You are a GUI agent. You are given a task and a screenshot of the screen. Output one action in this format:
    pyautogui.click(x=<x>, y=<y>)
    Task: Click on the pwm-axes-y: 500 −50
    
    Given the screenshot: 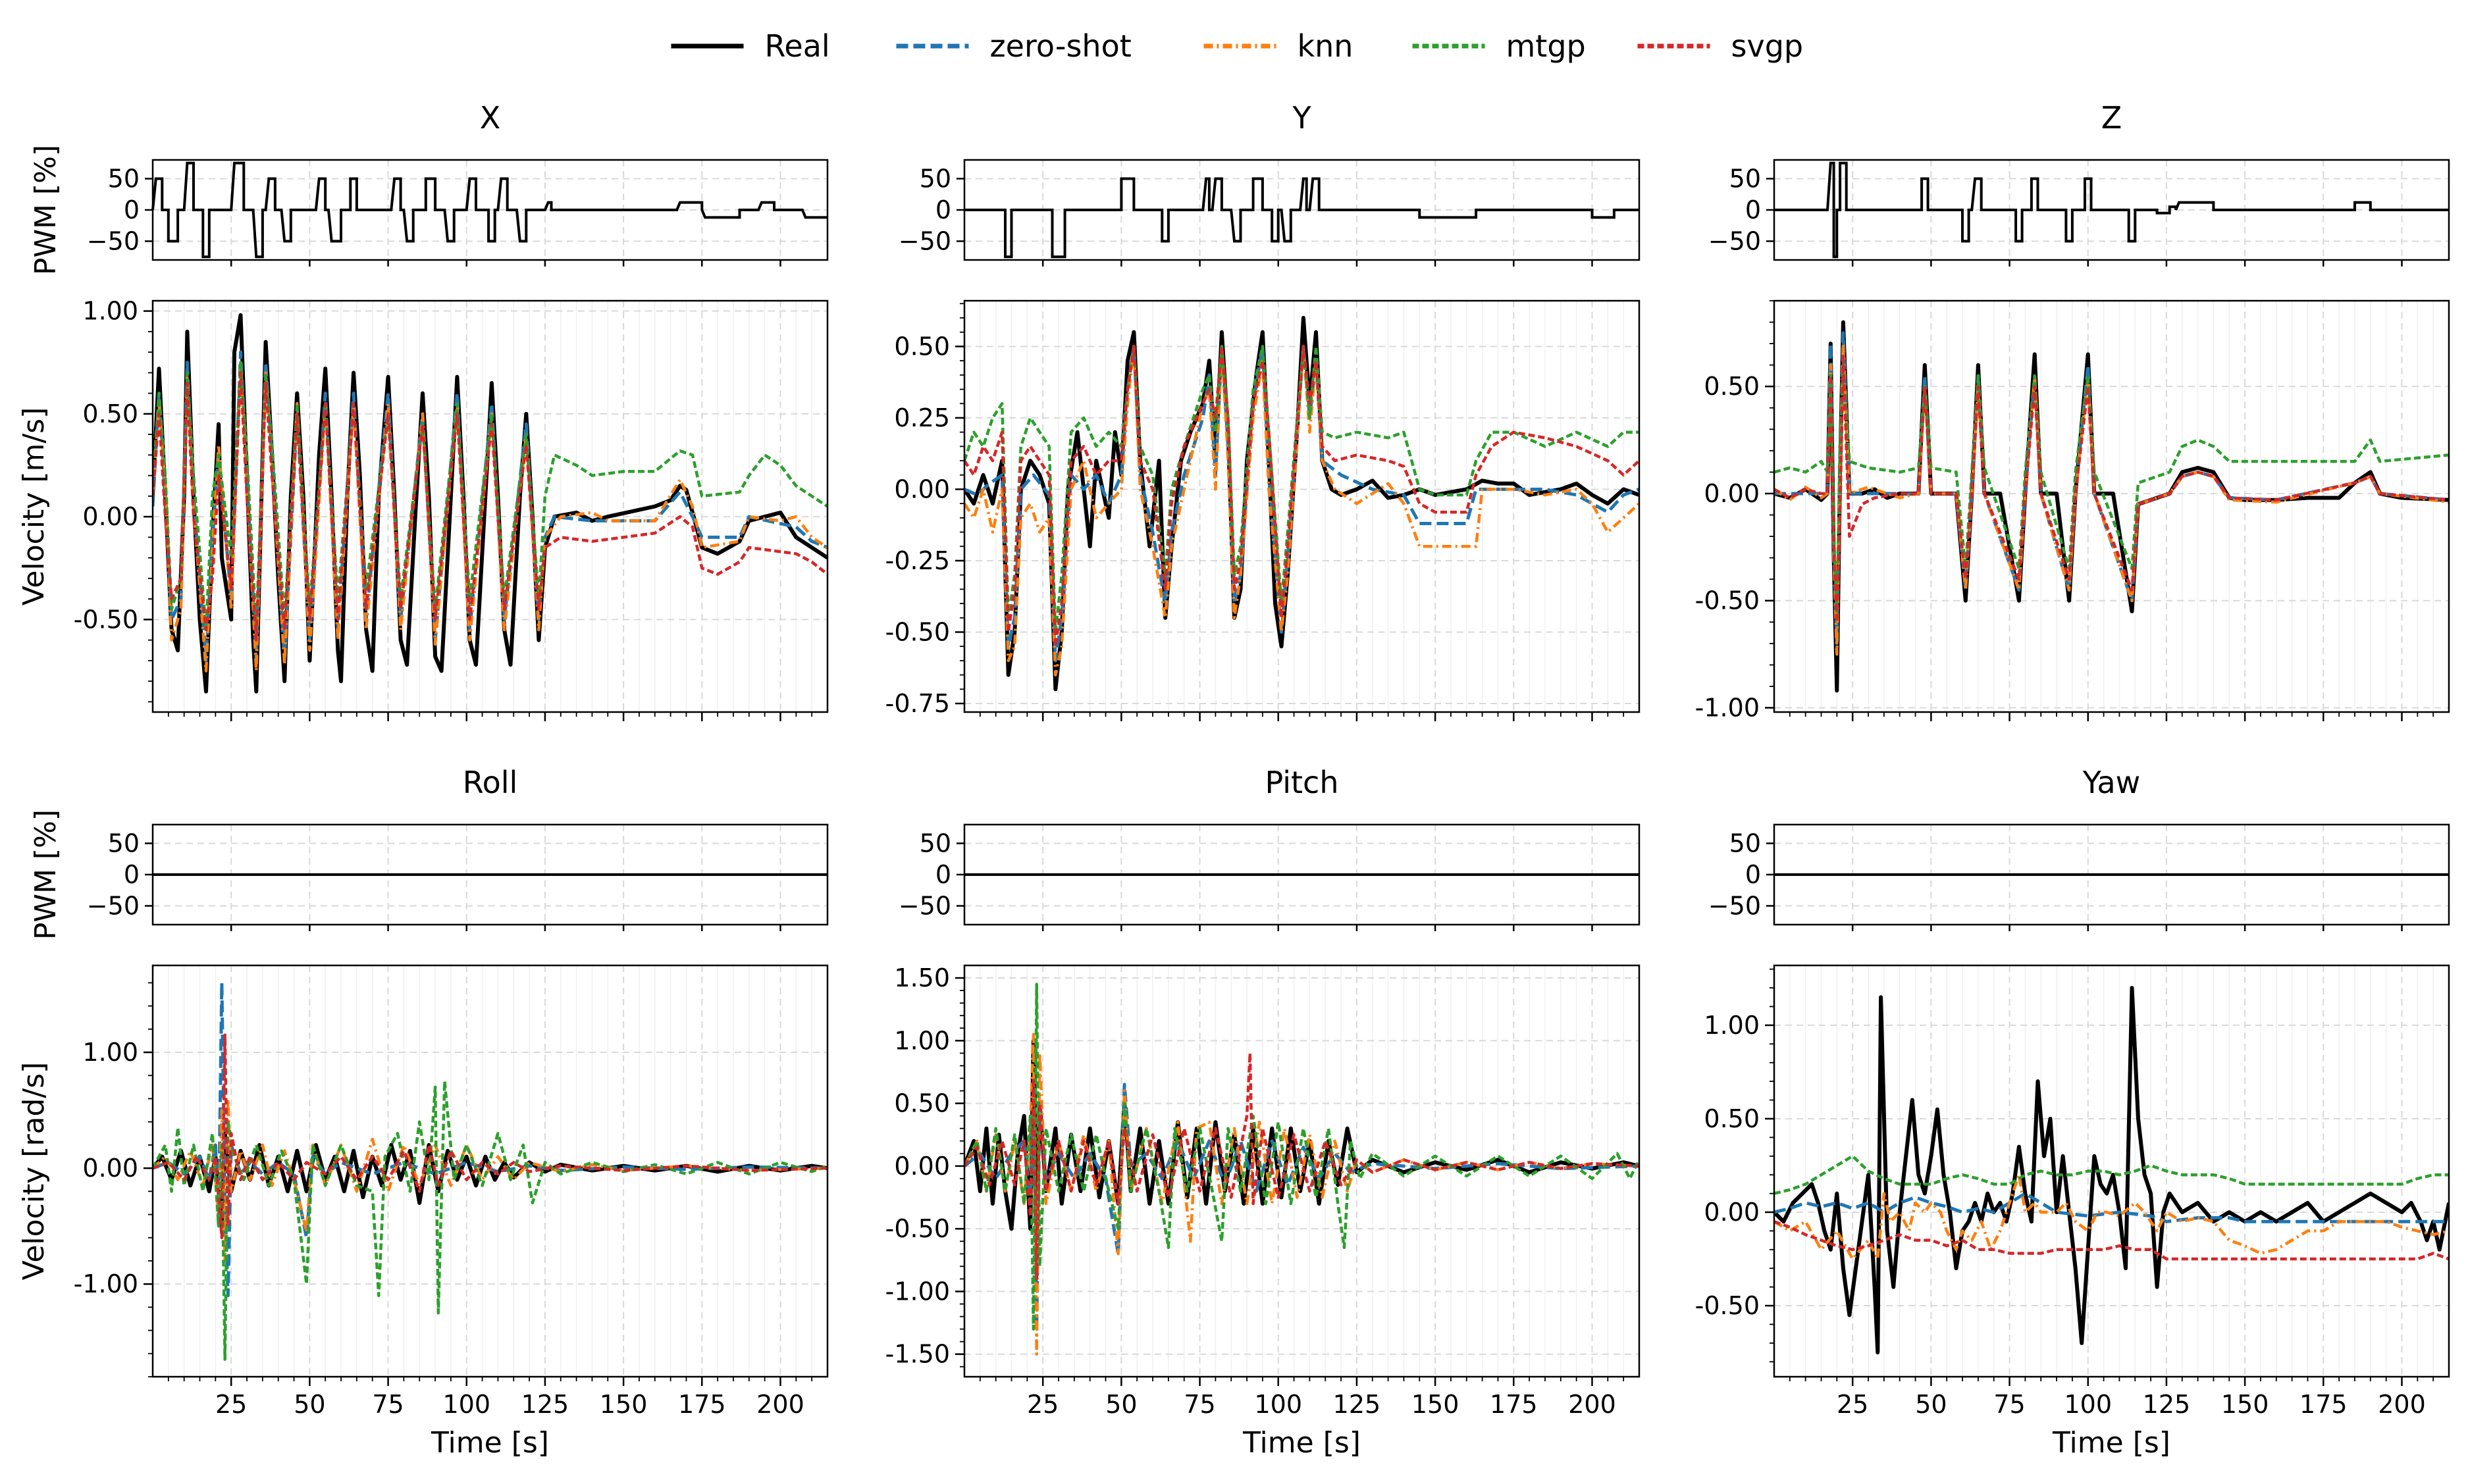 What is the action you would take?
    pyautogui.click(x=1270, y=213)
    